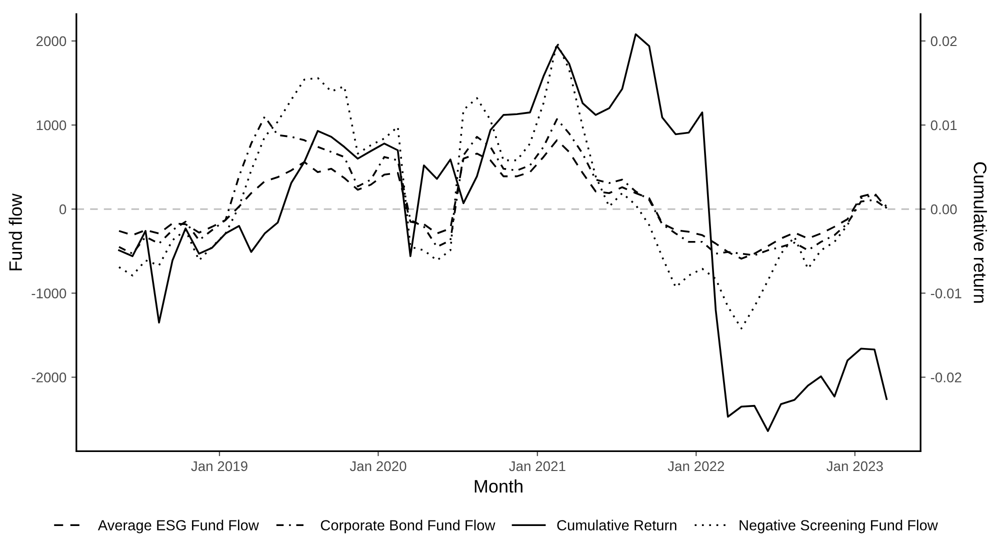  Describe the element at coordinates (980, 232) in the screenshot. I see `y2-axis-title: Cumulative return` at that location.